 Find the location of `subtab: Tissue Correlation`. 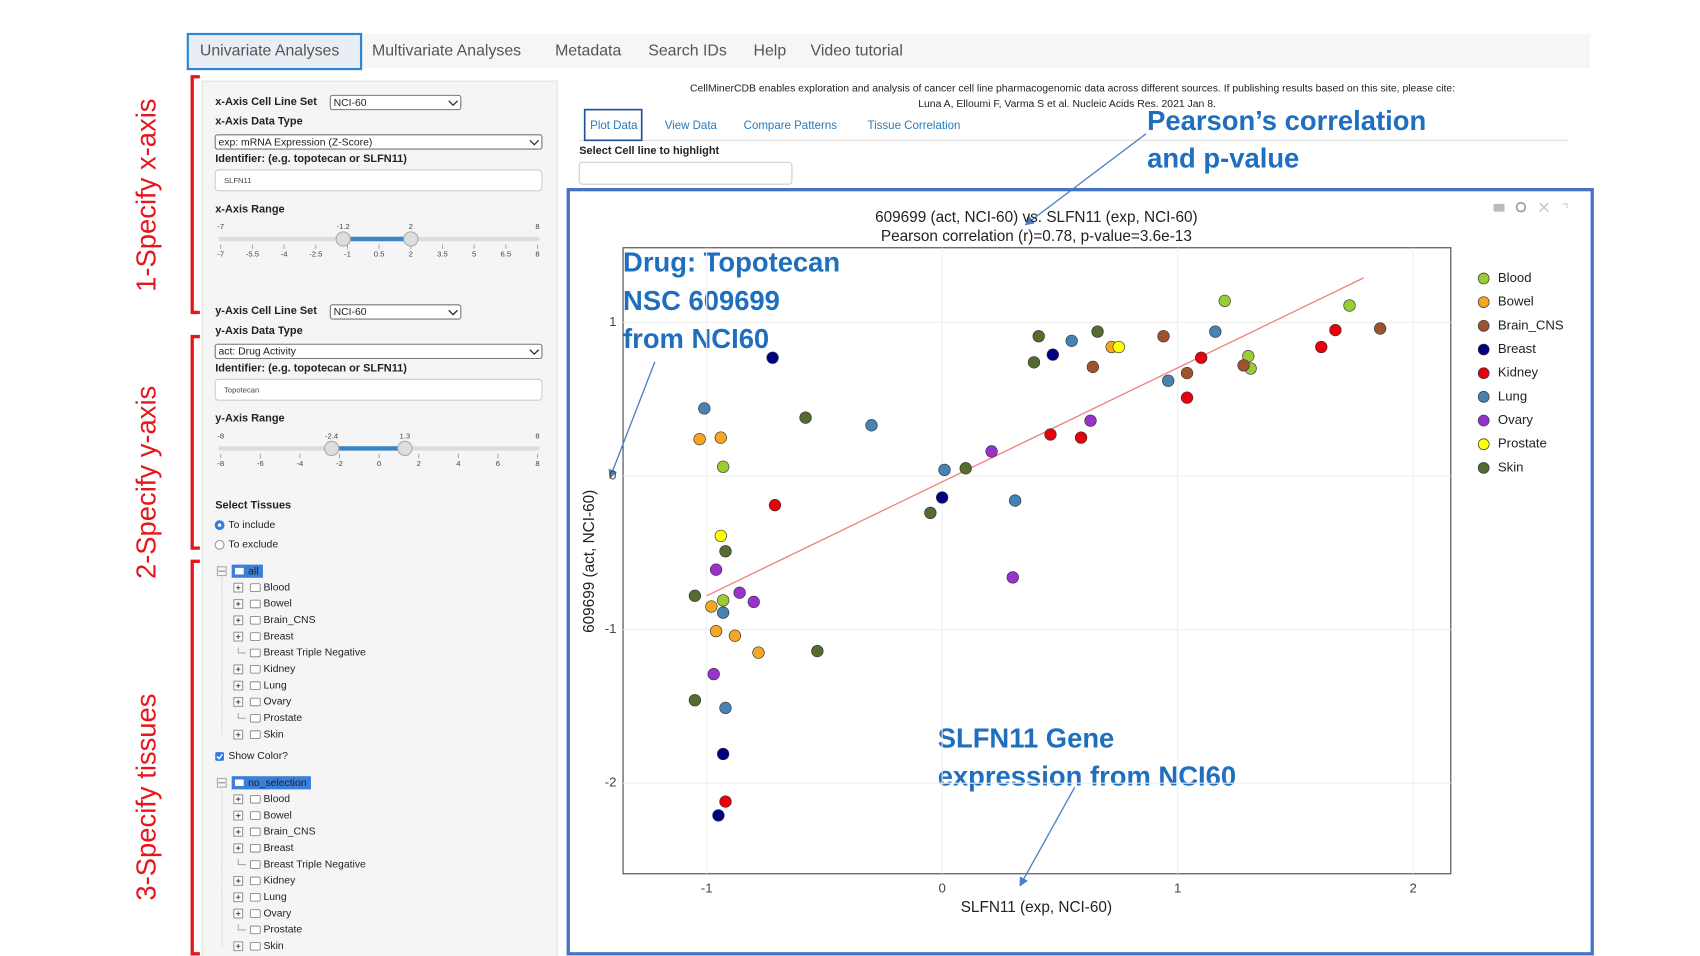

subtab: Tissue Correlation is located at coordinates (914, 126).